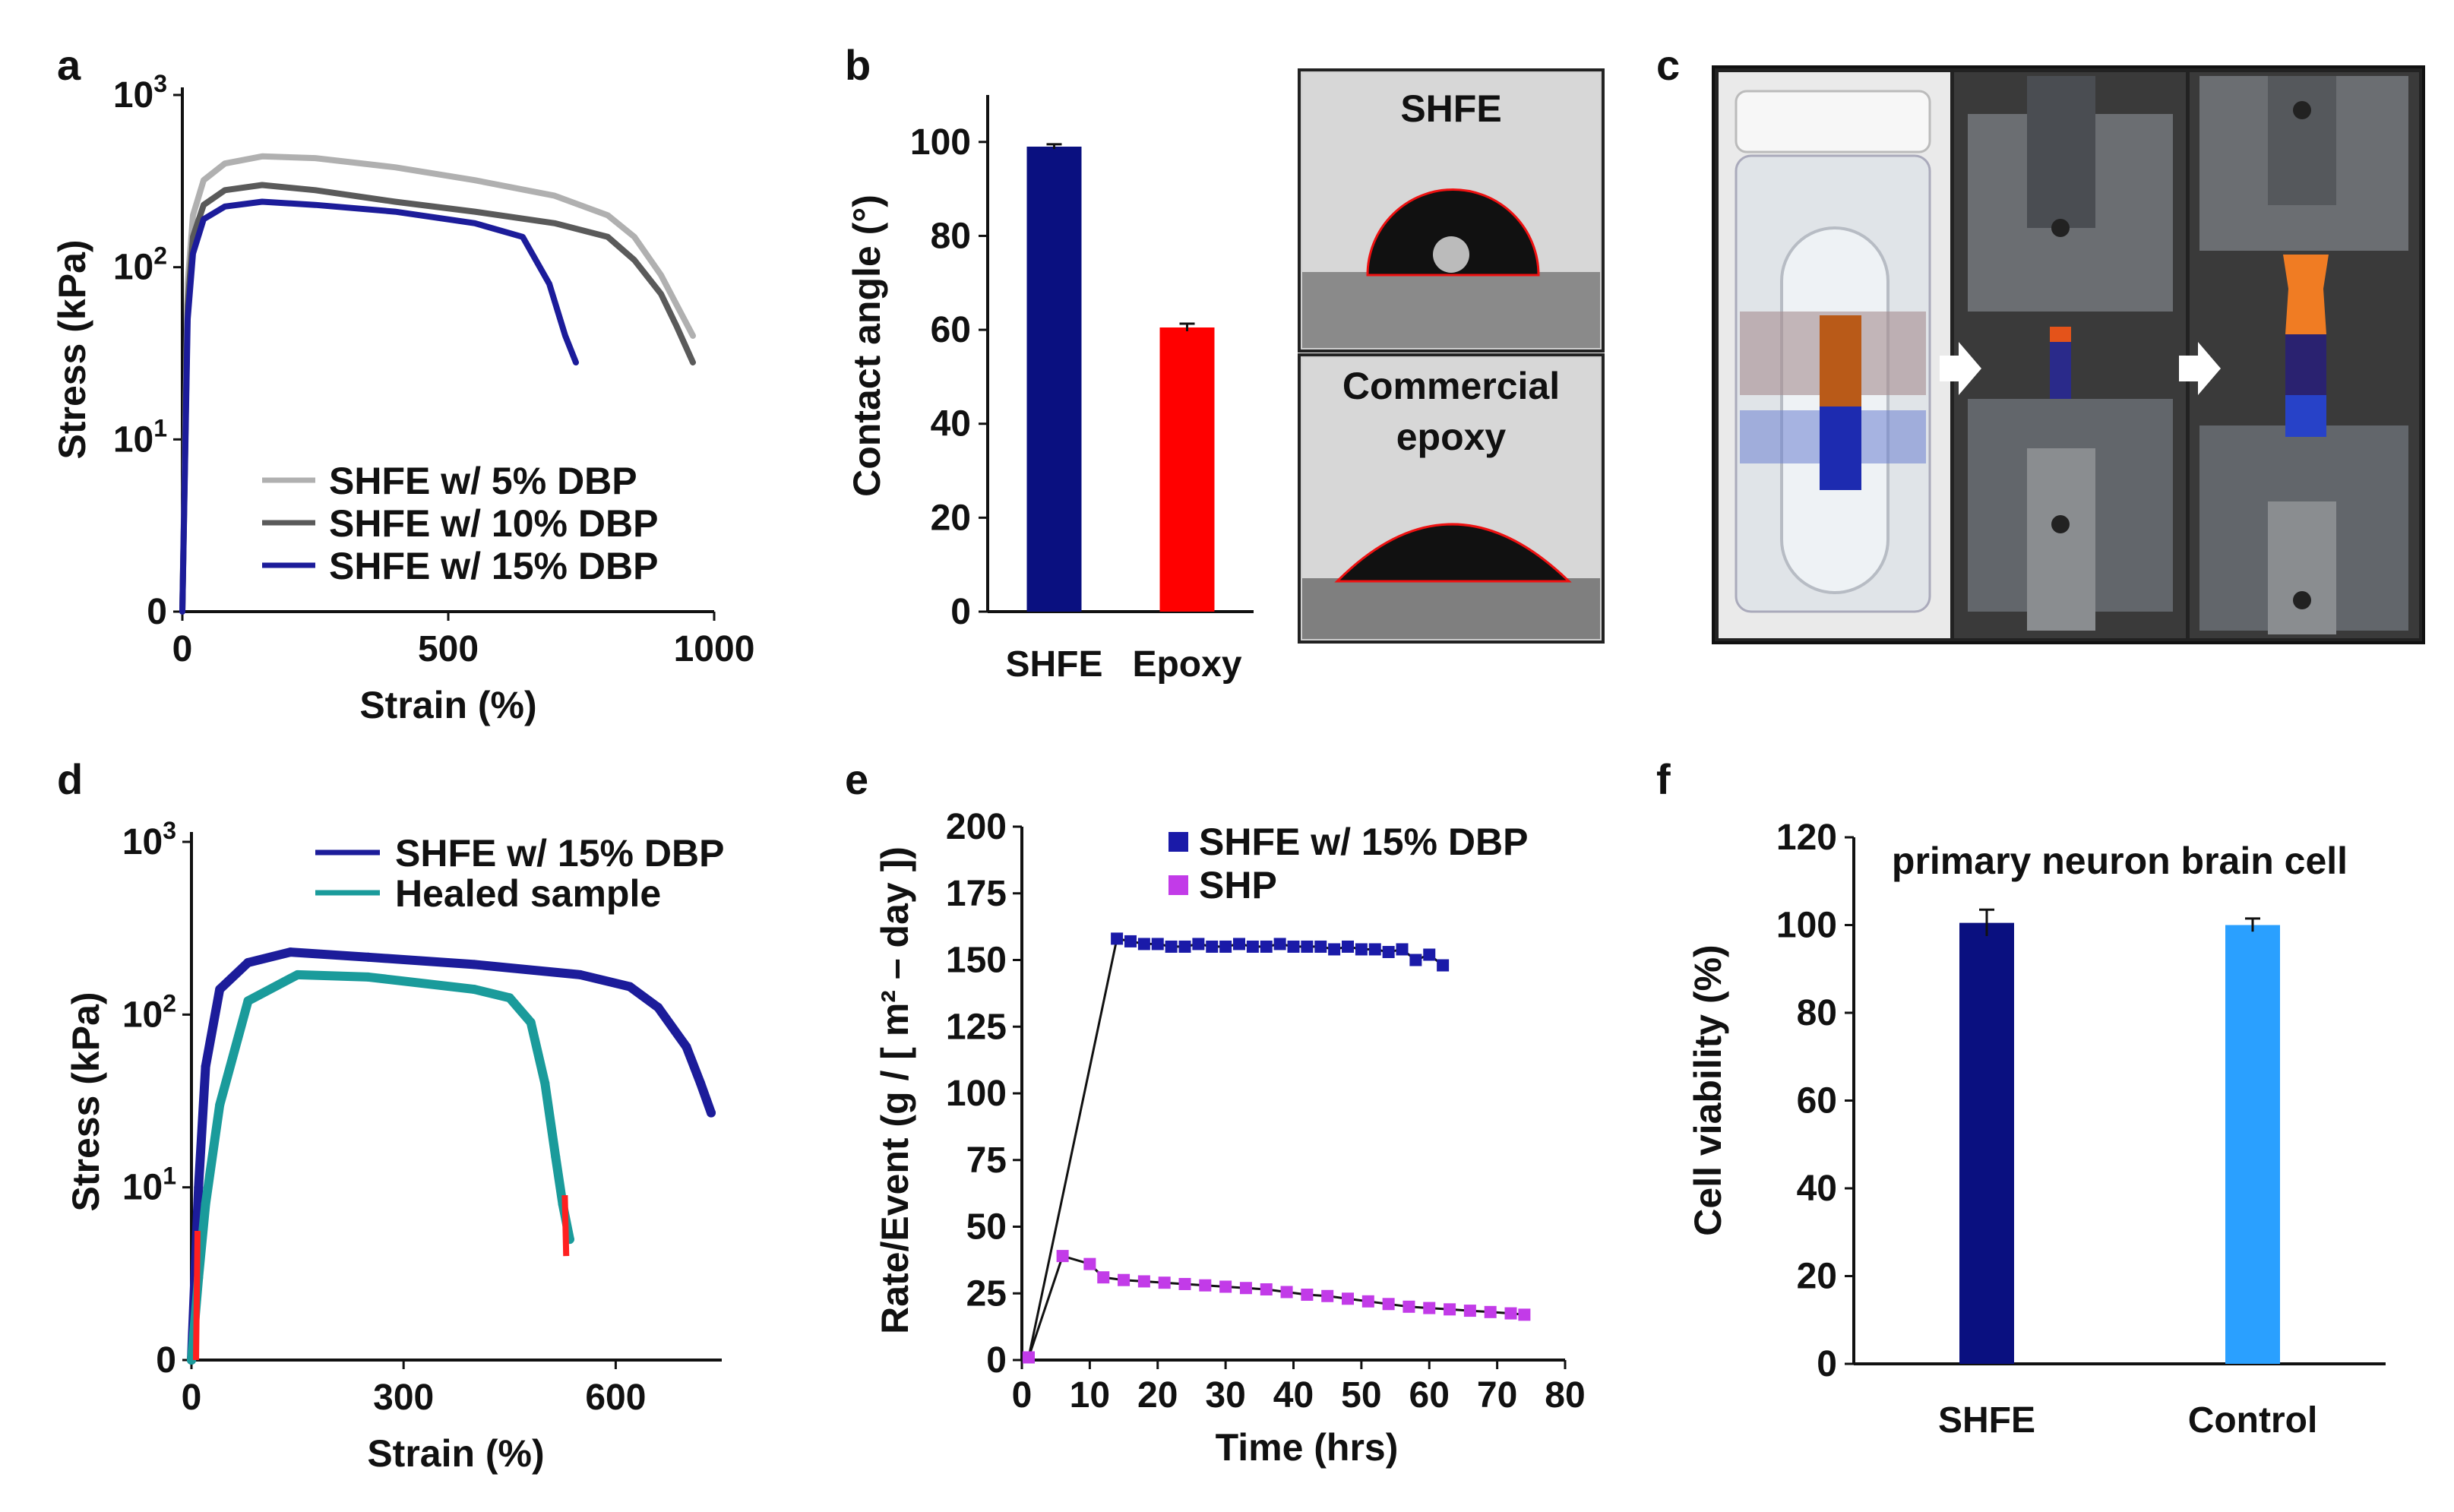  What do you see at coordinates (714, 649) in the screenshot?
I see `a-x-tick-label: 1000` at bounding box center [714, 649].